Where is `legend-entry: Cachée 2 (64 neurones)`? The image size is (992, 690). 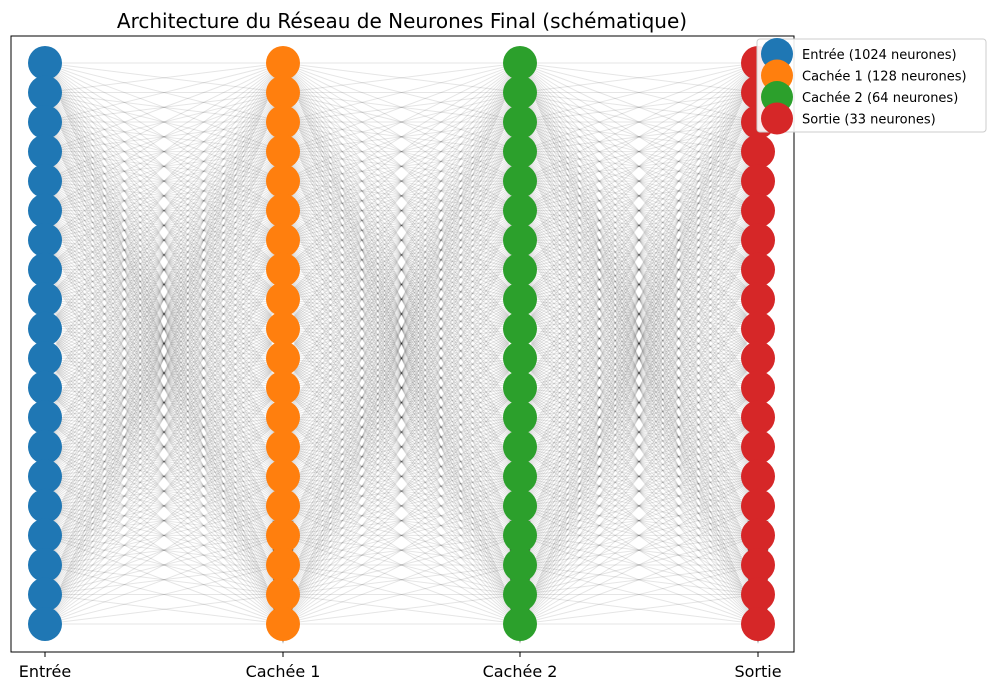 legend-entry: Cachée 2 (64 neurones) is located at coordinates (880, 98).